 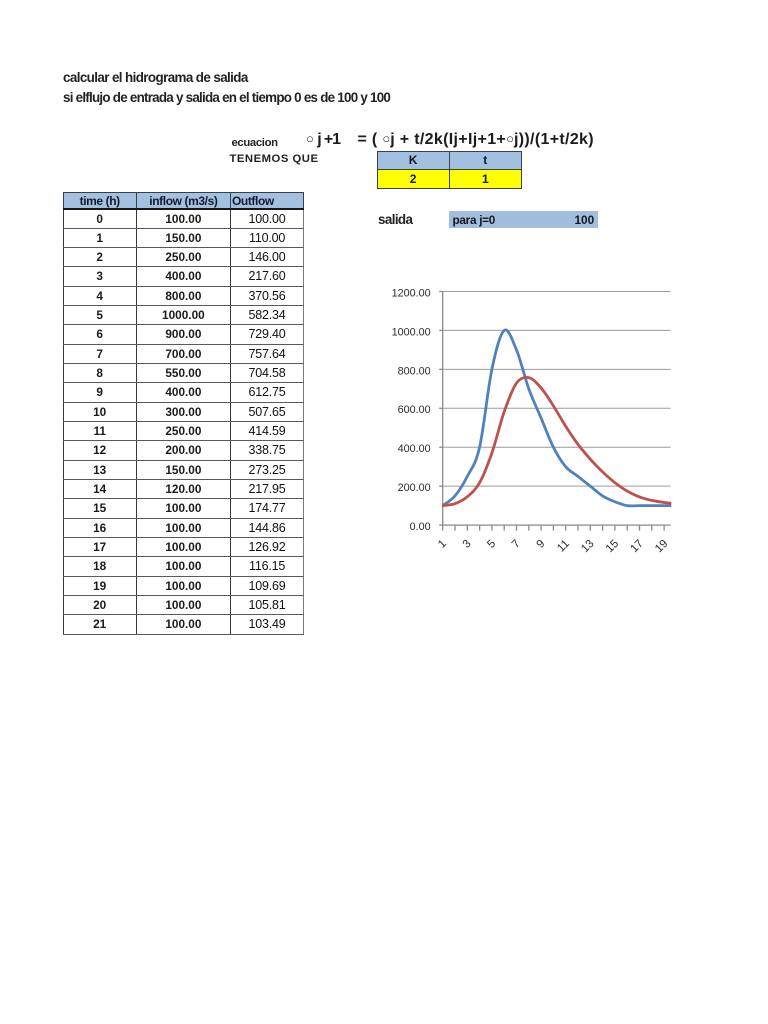 I want to click on svg-text: 19, so click(x=661, y=546).